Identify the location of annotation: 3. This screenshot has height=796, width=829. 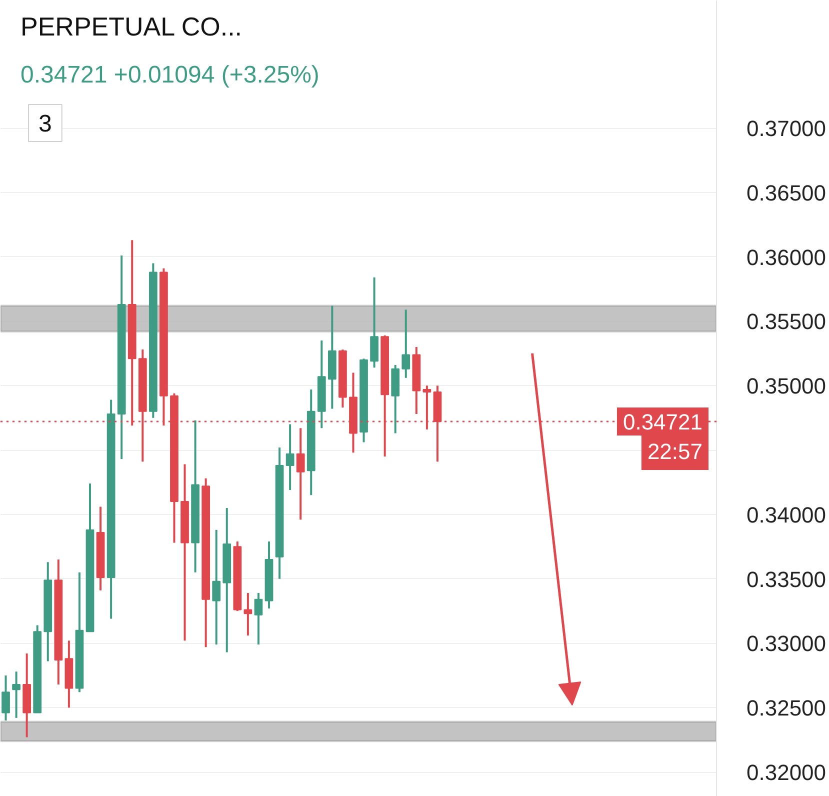
(45, 124).